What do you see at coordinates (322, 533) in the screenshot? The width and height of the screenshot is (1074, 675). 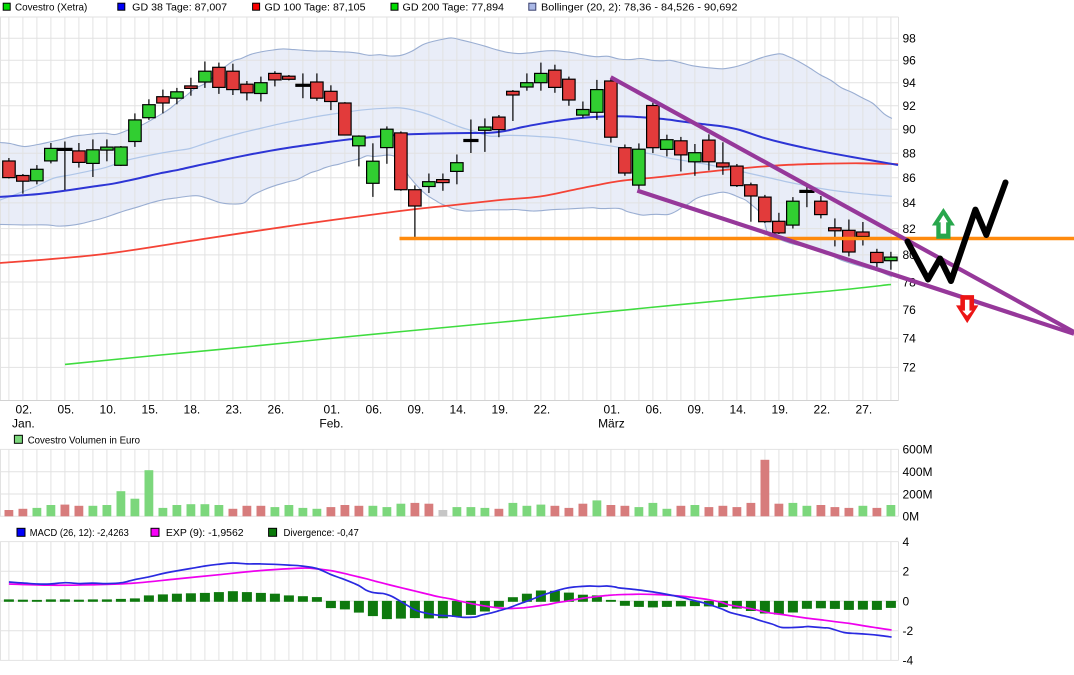 I see `svg-text: Divergence: -0,47` at bounding box center [322, 533].